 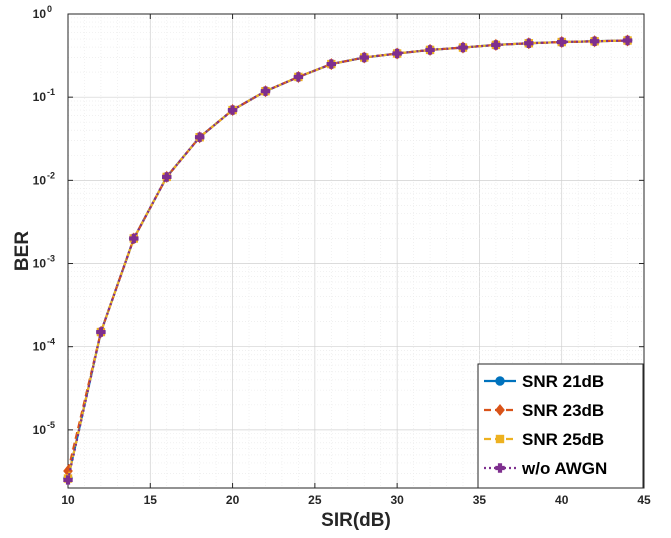 I want to click on x-tick-label: 40, so click(x=562, y=500).